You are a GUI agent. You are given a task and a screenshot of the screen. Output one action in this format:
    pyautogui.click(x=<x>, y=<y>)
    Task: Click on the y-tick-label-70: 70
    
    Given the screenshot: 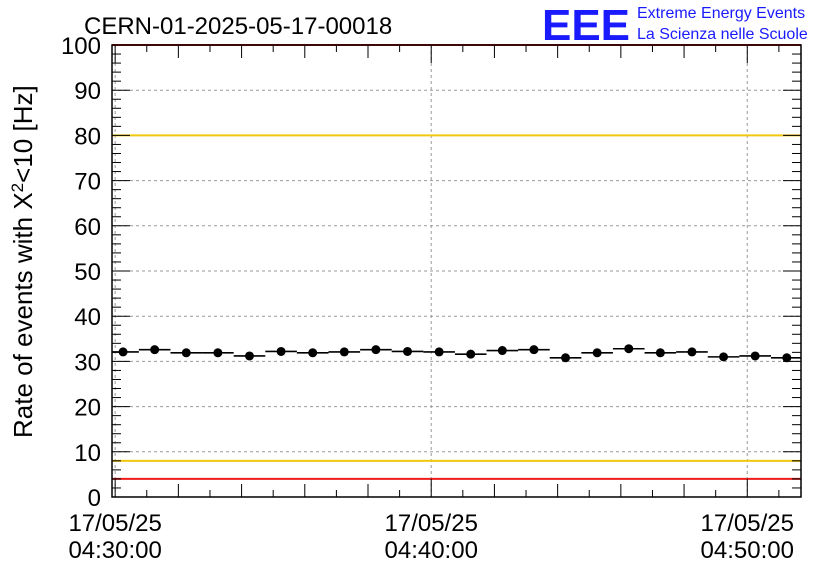 What is the action you would take?
    pyautogui.click(x=87, y=182)
    